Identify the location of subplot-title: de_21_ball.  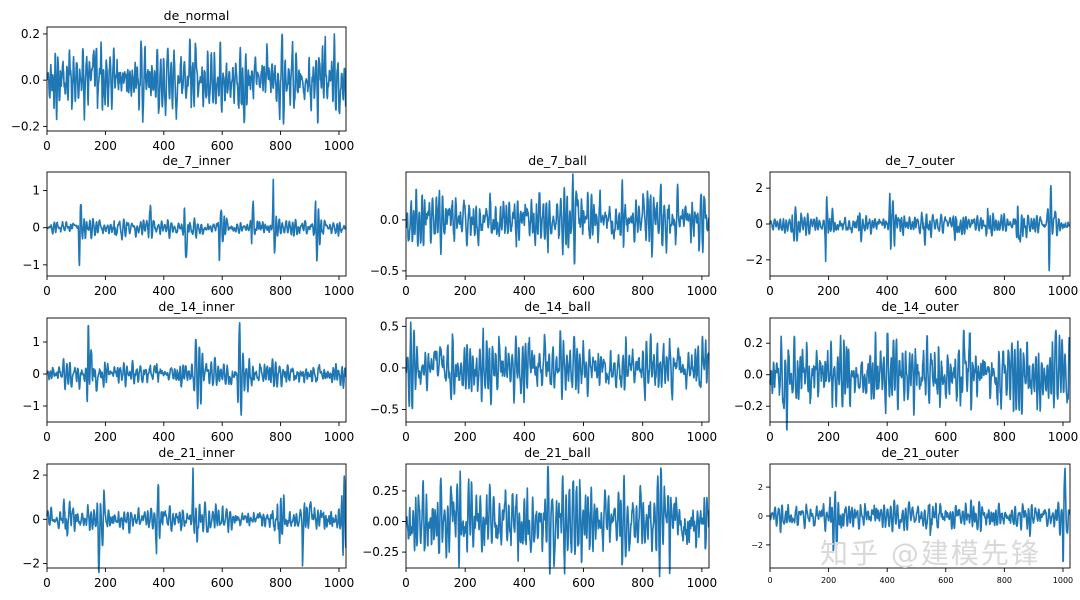
(557, 452).